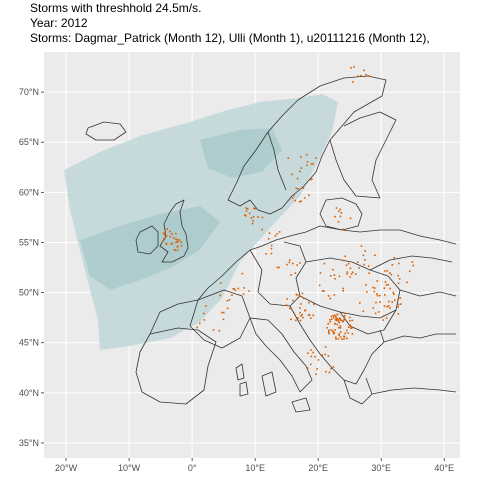 The width and height of the screenshot is (480, 480). I want to click on y-tick-label: 45°N, so click(29, 343).